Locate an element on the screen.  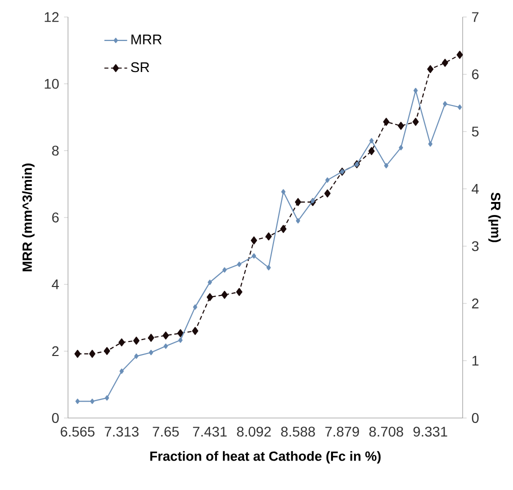
legend-label: SR is located at coordinates (140, 67).